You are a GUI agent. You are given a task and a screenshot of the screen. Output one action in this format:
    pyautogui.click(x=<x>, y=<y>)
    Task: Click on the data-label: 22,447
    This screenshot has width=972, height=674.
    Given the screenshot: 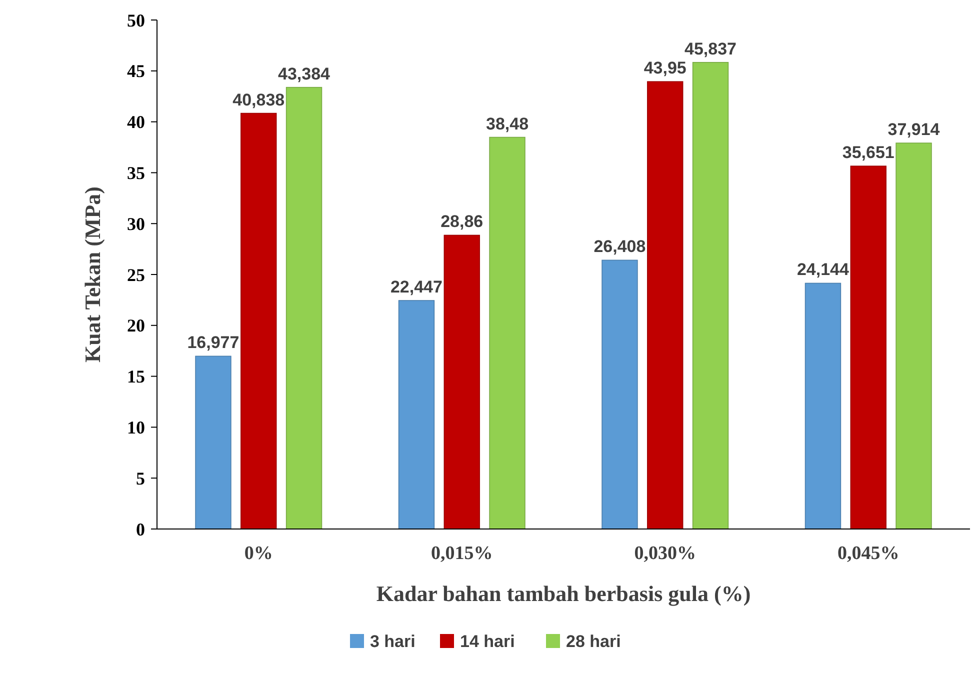 What is the action you would take?
    pyautogui.click(x=416, y=286)
    